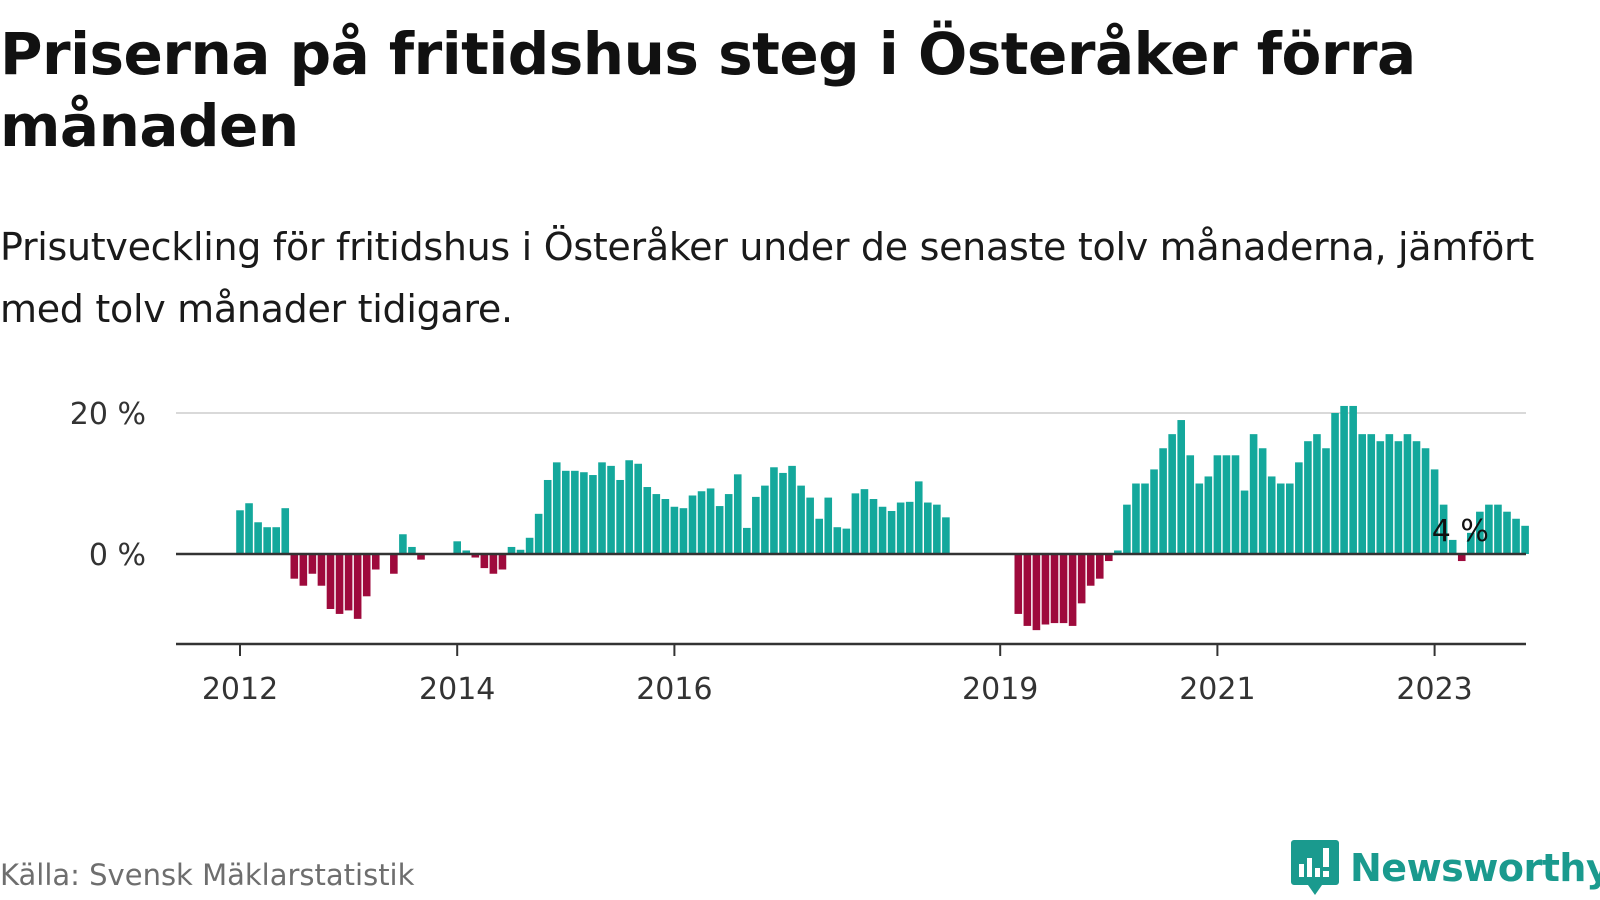 The image size is (1600, 900). What do you see at coordinates (1000, 689) in the screenshot?
I see `x-tick-label: 2019` at bounding box center [1000, 689].